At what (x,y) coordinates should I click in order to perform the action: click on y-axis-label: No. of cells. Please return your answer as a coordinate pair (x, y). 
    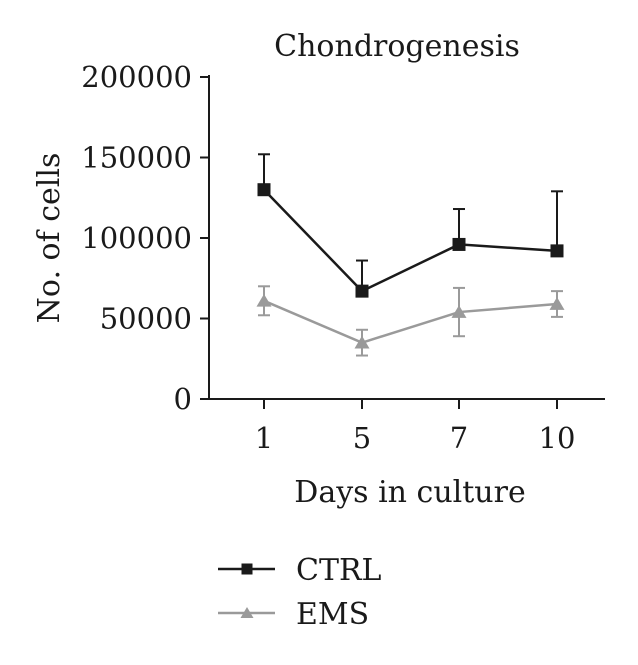
    Looking at the image, I should click on (49, 238).